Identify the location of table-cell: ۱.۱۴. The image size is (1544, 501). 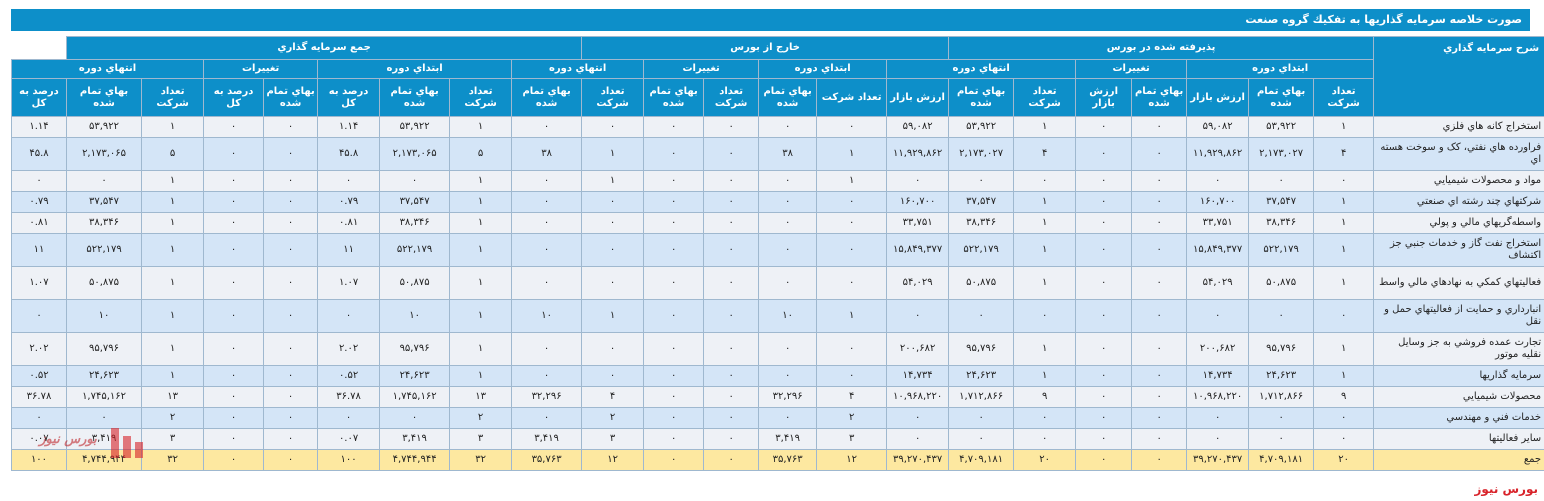
(349, 127).